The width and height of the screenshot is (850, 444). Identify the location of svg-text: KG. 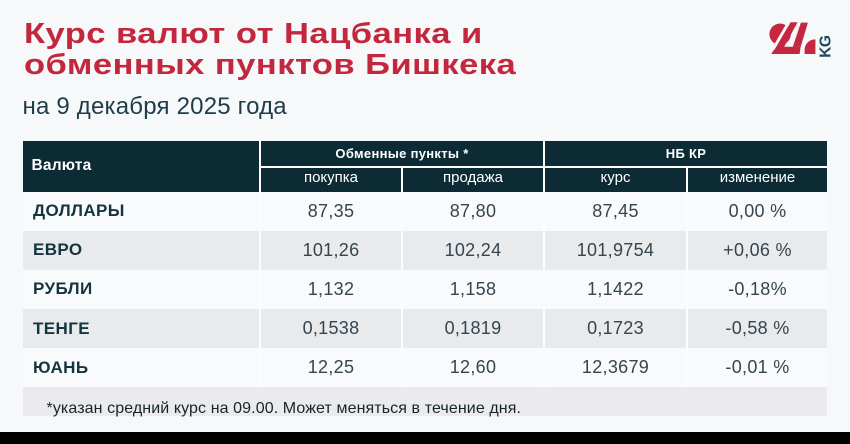
(826, 46).